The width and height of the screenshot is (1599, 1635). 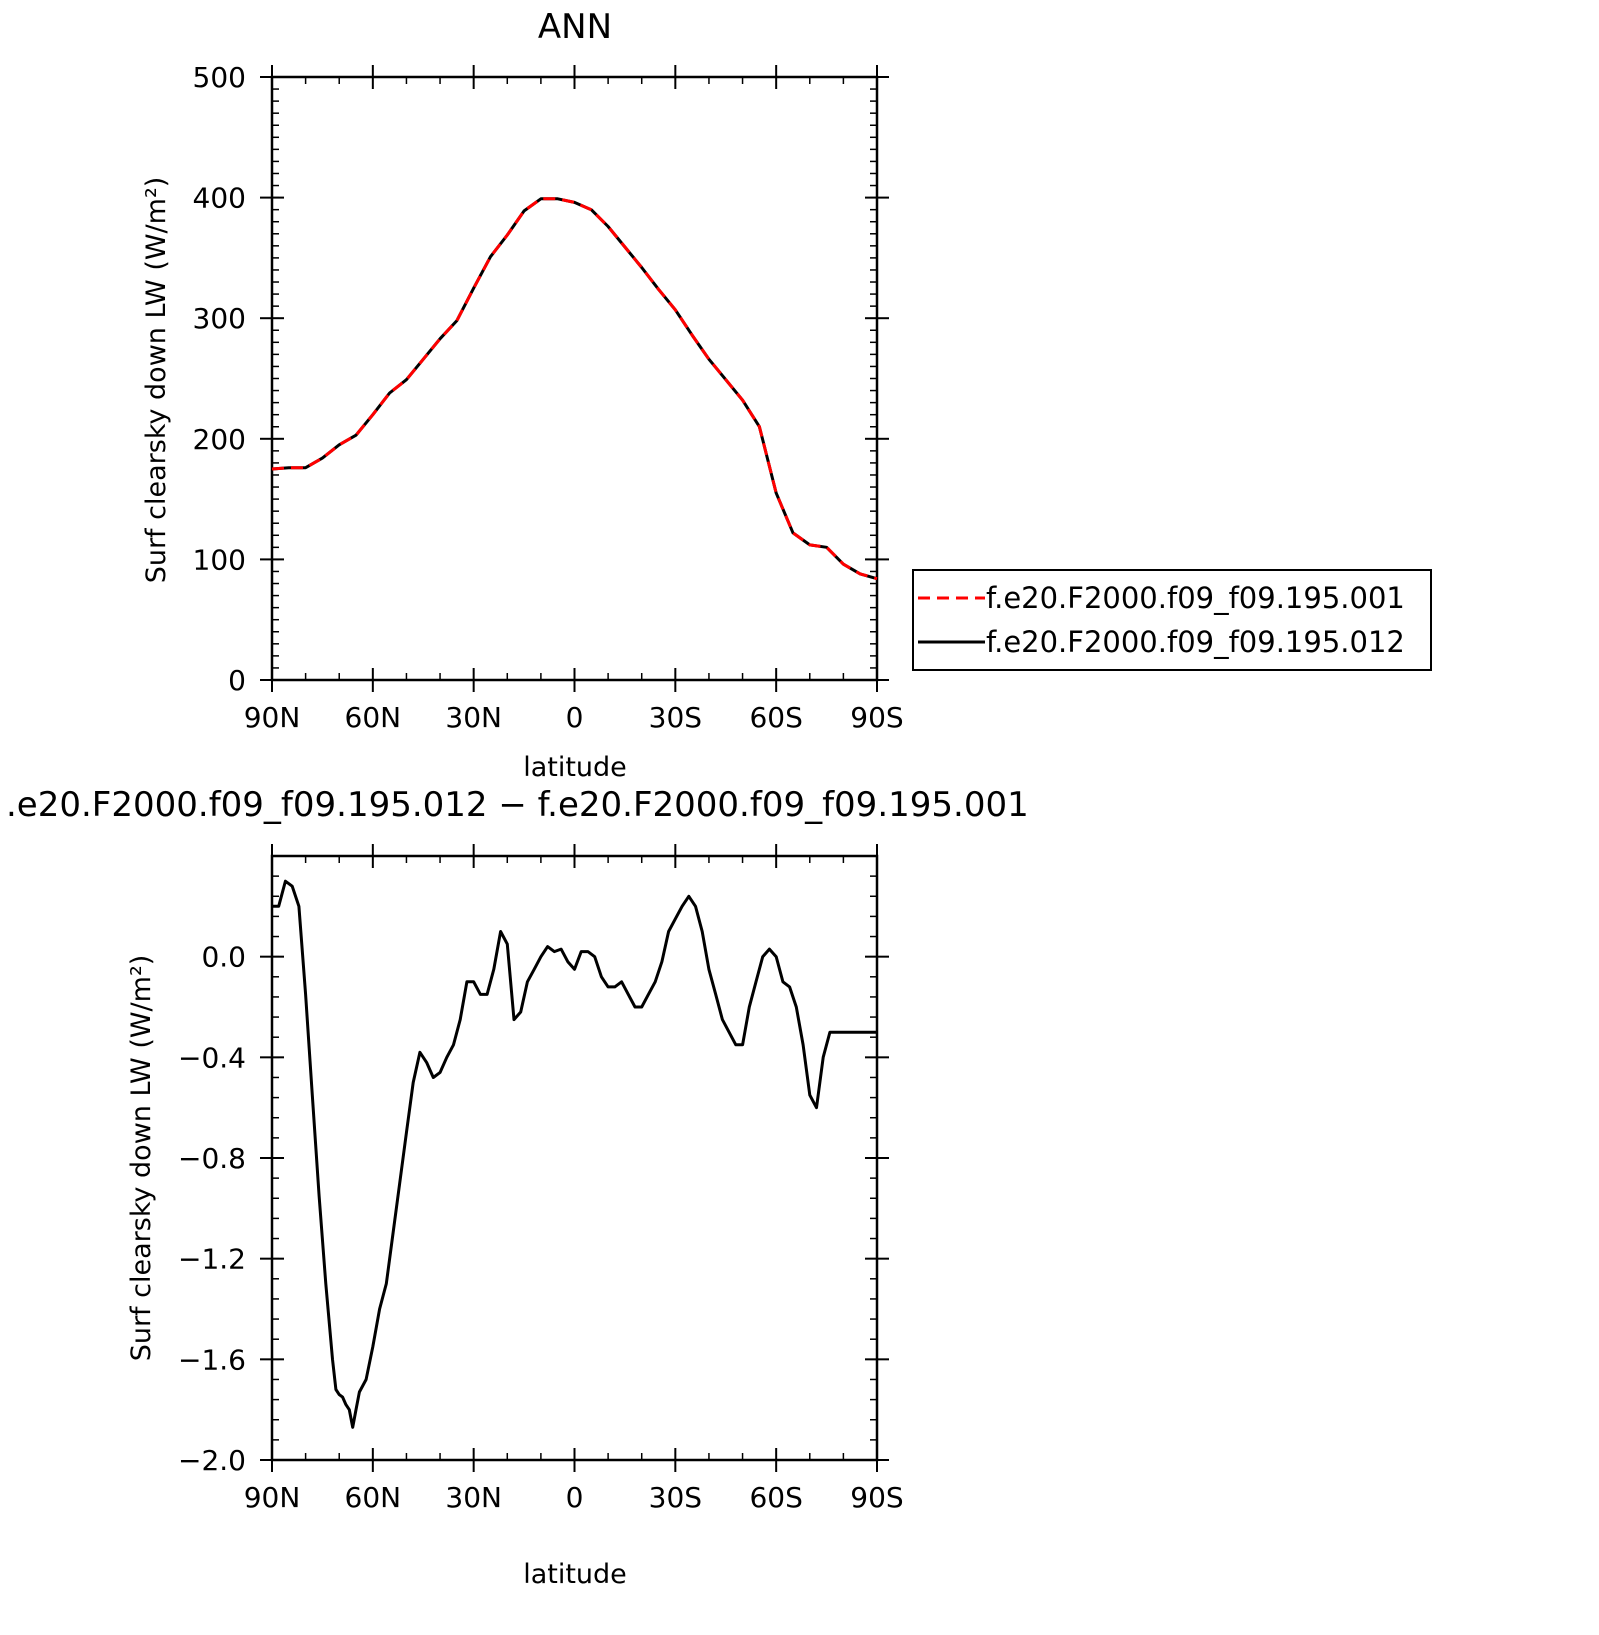 I want to click on top-x-axis-label: latitude, so click(x=575, y=767).